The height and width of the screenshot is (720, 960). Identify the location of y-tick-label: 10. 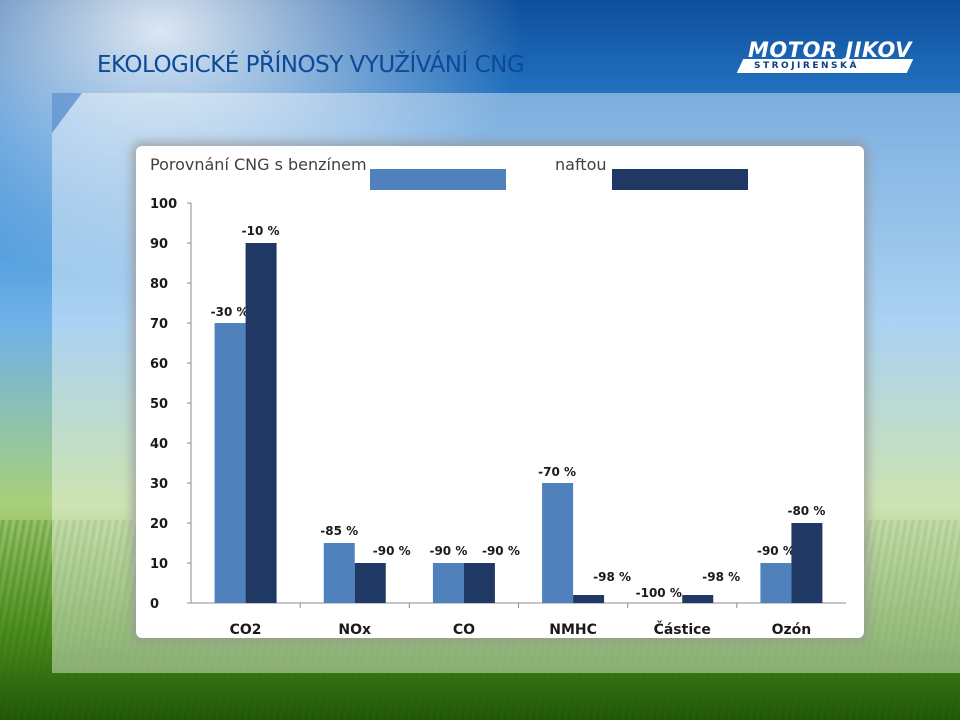
(159, 564).